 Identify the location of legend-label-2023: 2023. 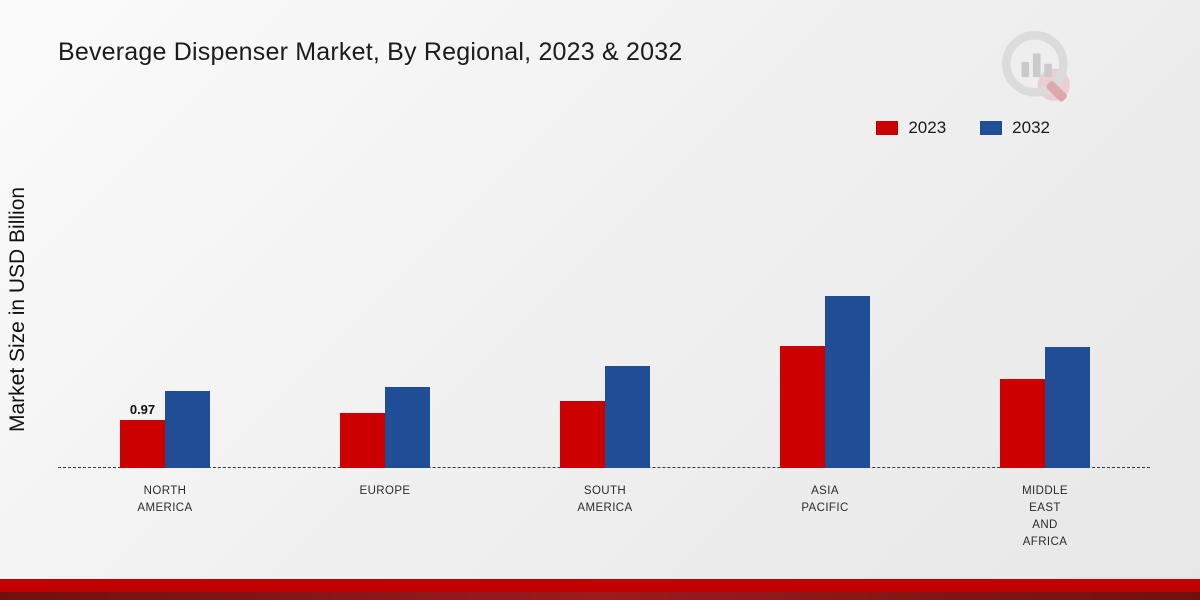
(927, 127).